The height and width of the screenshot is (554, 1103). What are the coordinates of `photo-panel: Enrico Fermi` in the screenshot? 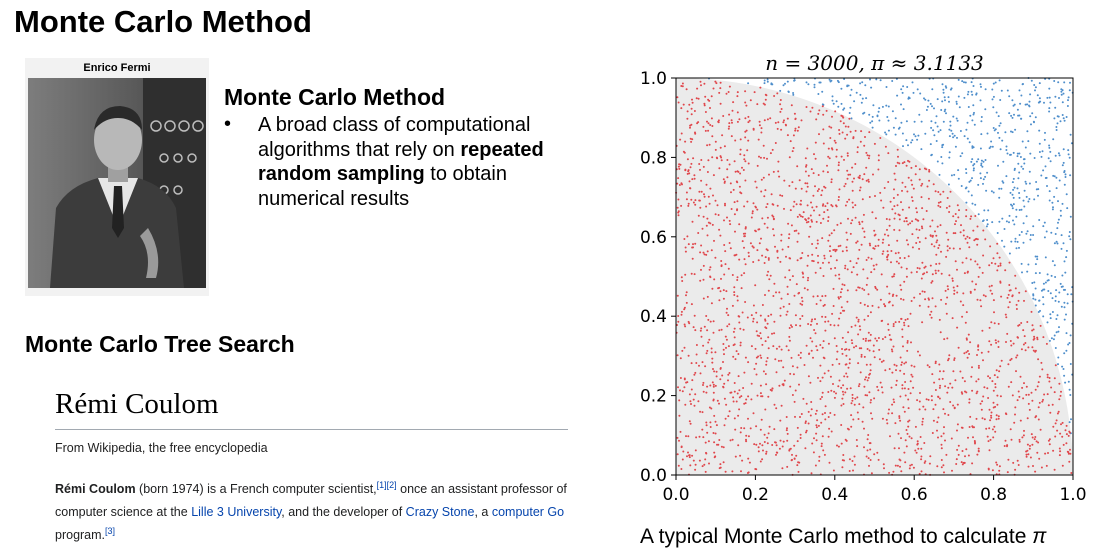 It's located at (117, 177).